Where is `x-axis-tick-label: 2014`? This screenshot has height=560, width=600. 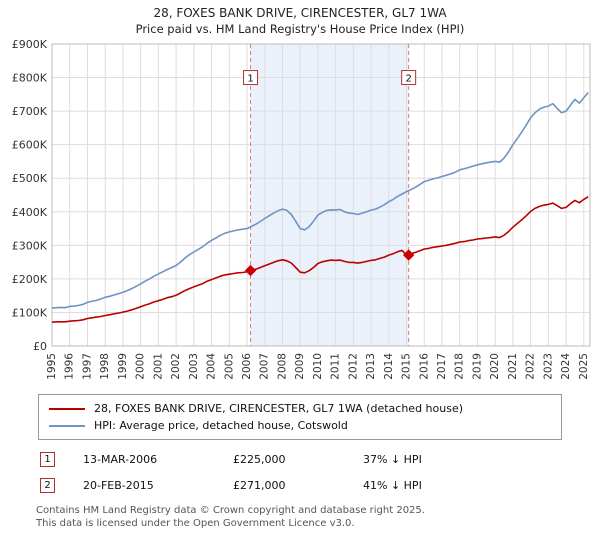
x-axis-tick-label: 2014 is located at coordinates (389, 366).